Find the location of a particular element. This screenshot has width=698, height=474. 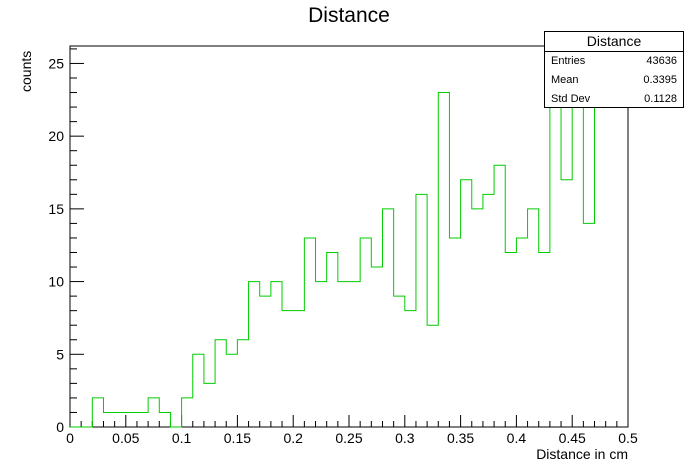

stats-label: Mean is located at coordinates (565, 80).